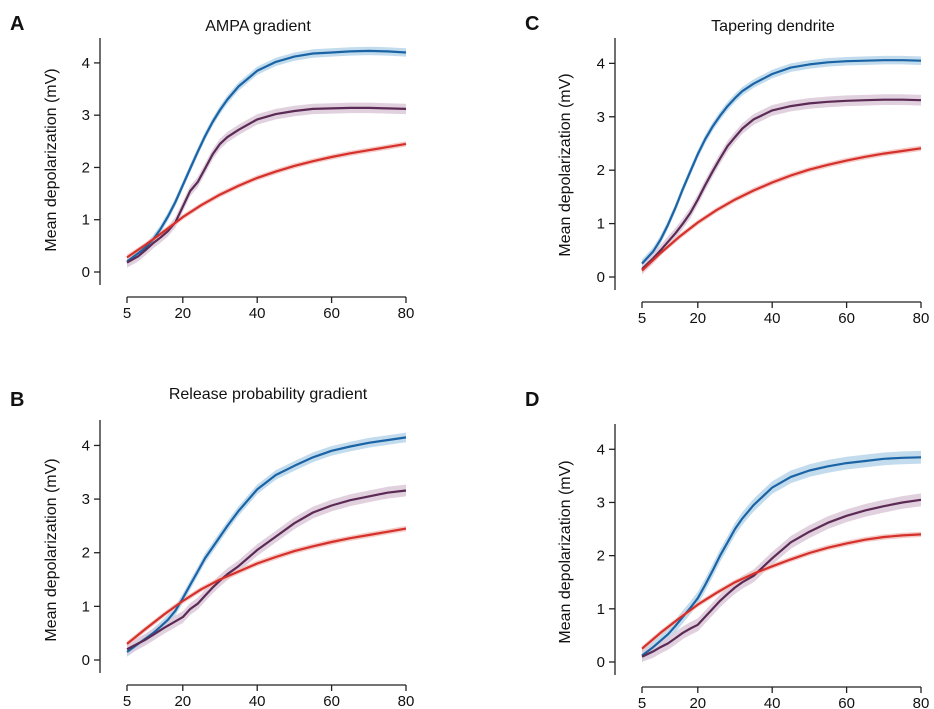 The width and height of the screenshot is (934, 709). What do you see at coordinates (17, 24) in the screenshot?
I see `panel-label: A` at bounding box center [17, 24].